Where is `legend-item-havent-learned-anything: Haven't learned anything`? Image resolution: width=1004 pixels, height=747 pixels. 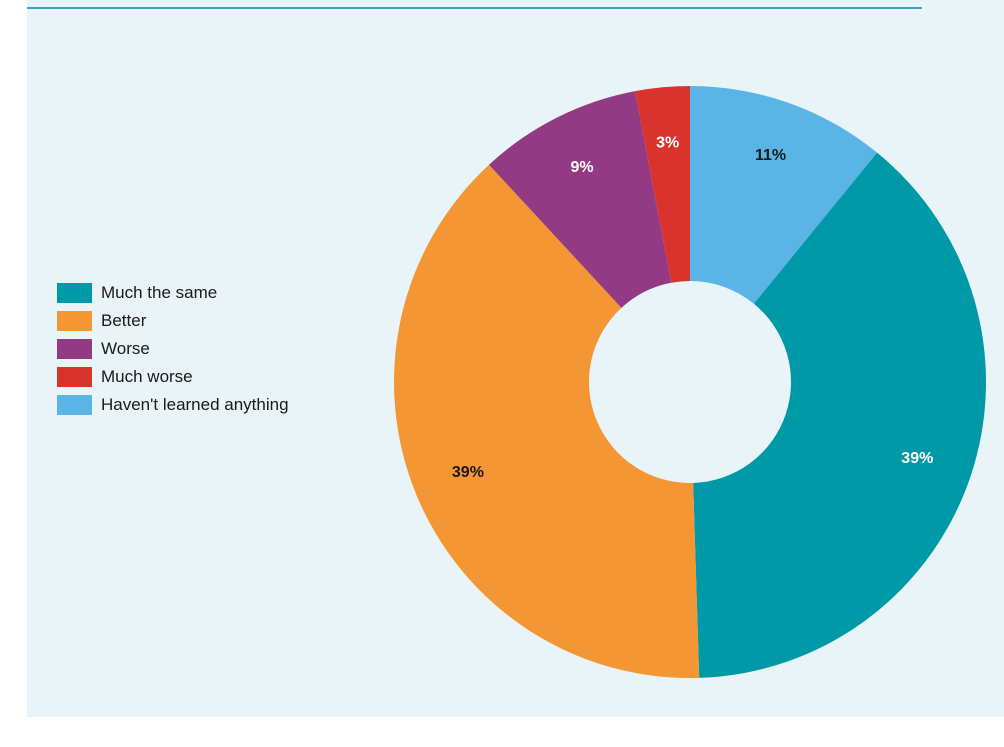
legend-item-havent-learned-anything: Haven't learned anything is located at coordinates (173, 405).